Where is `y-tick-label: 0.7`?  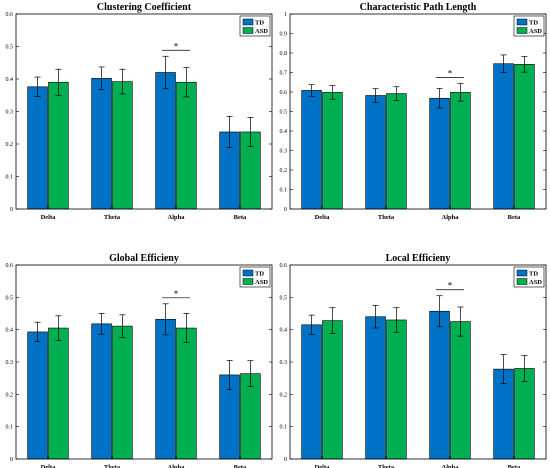 y-tick-label: 0.7 is located at coordinates (284, 74).